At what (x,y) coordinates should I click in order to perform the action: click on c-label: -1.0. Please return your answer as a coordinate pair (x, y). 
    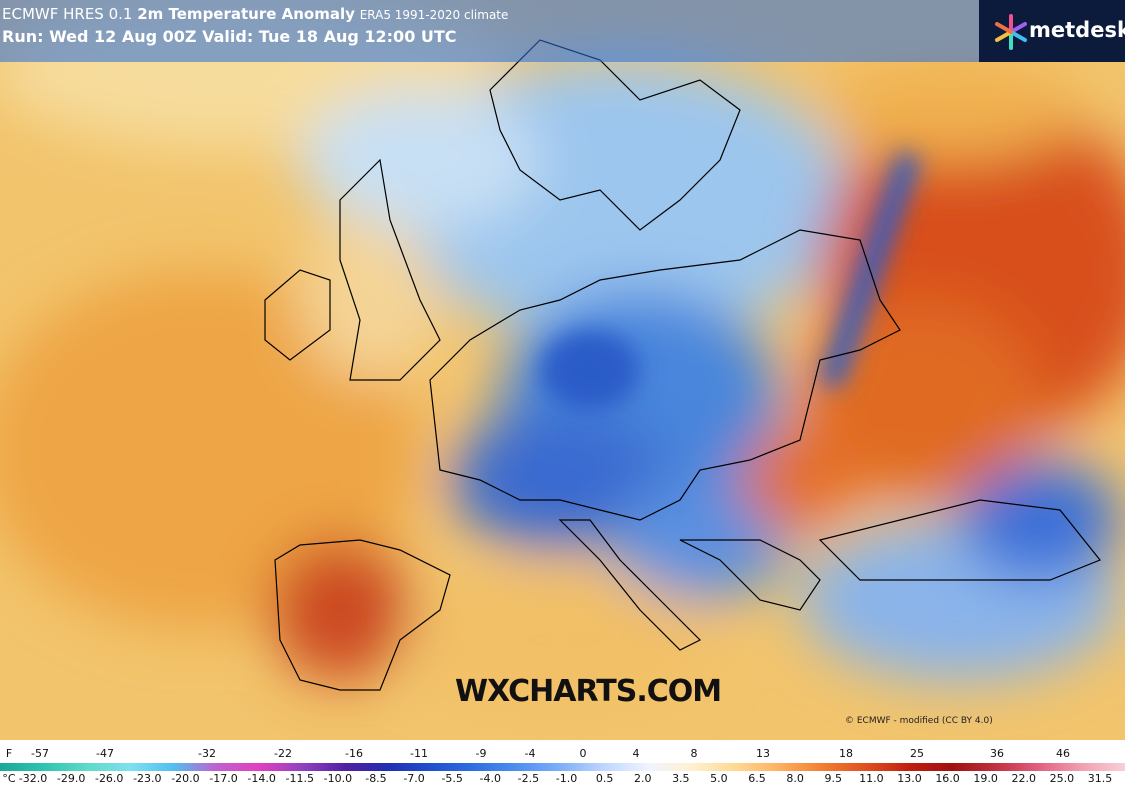
    Looking at the image, I should click on (566, 778).